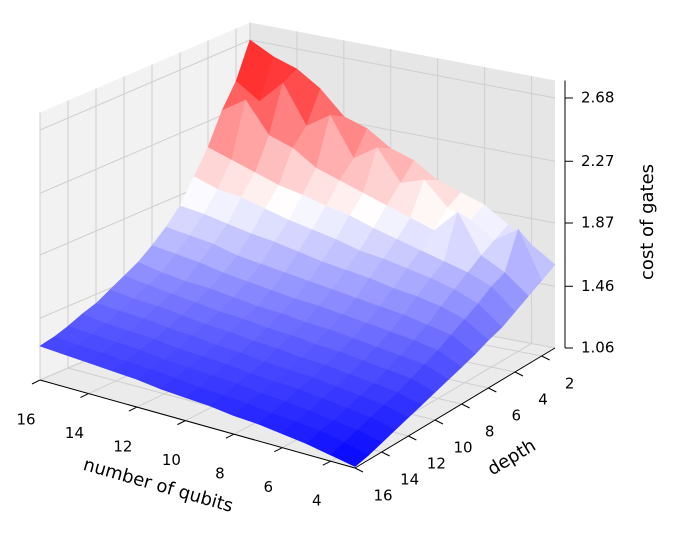 The height and width of the screenshot is (540, 675). What do you see at coordinates (317, 501) in the screenshot?
I see `x-tick-label: 4` at bounding box center [317, 501].